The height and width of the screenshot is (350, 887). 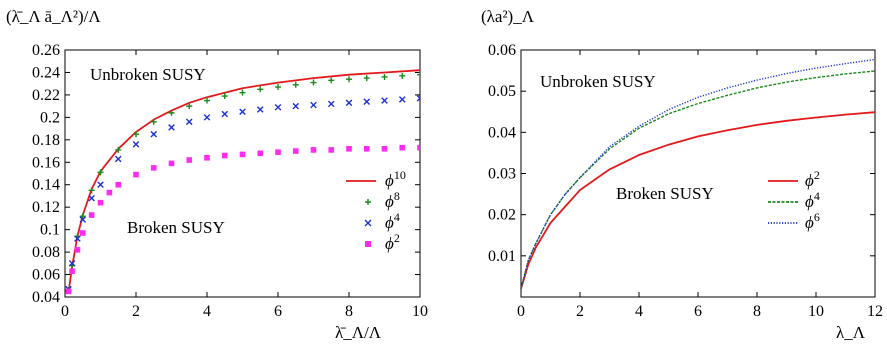 What do you see at coordinates (395, 179) in the screenshot?
I see `legend-phi10-label: ϕ10` at bounding box center [395, 179].